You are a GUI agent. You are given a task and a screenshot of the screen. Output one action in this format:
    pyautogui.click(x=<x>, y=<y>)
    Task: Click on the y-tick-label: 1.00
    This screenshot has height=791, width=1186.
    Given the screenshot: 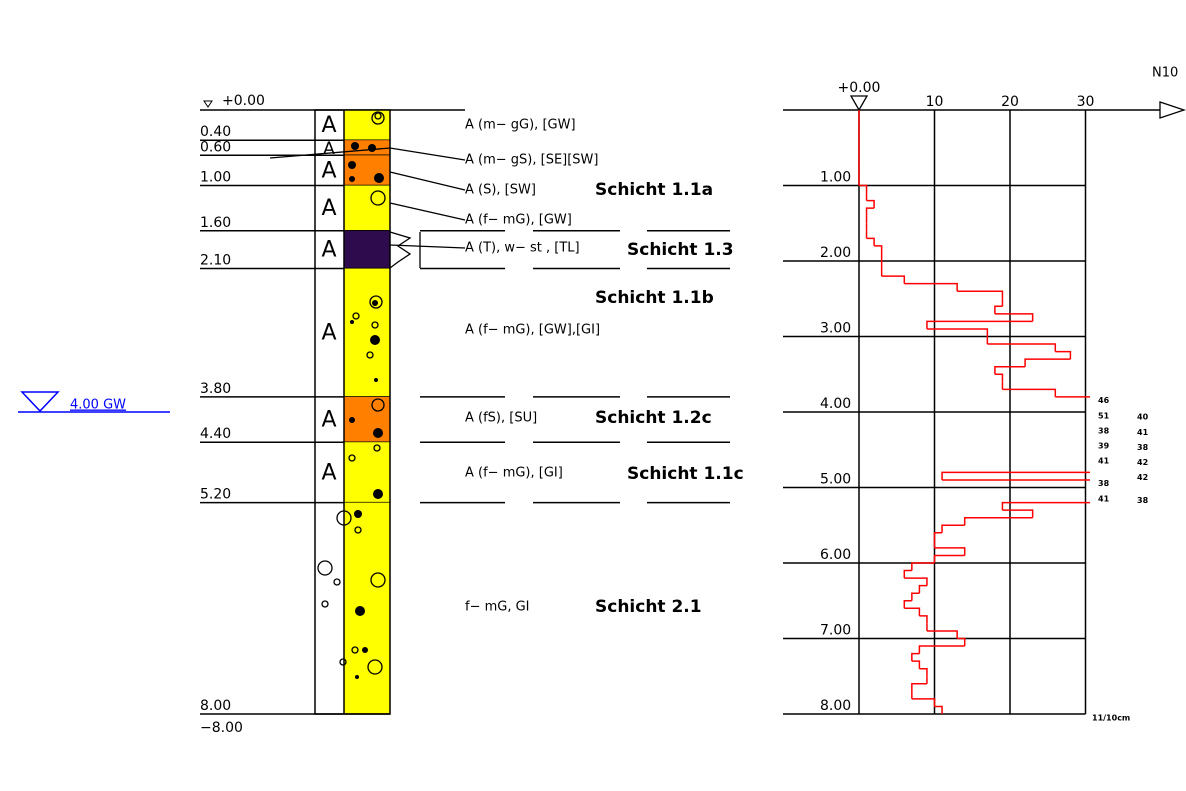 What is the action you would take?
    pyautogui.click(x=835, y=178)
    